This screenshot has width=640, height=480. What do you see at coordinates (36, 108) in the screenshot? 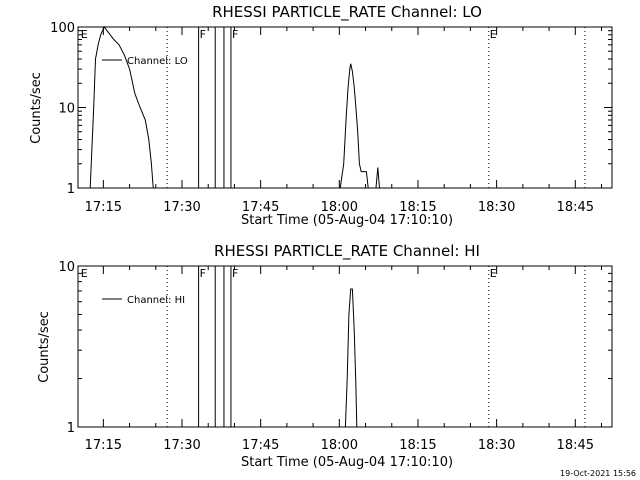
I see `panel-lo-ylabel: Counts/sec` at bounding box center [36, 108].